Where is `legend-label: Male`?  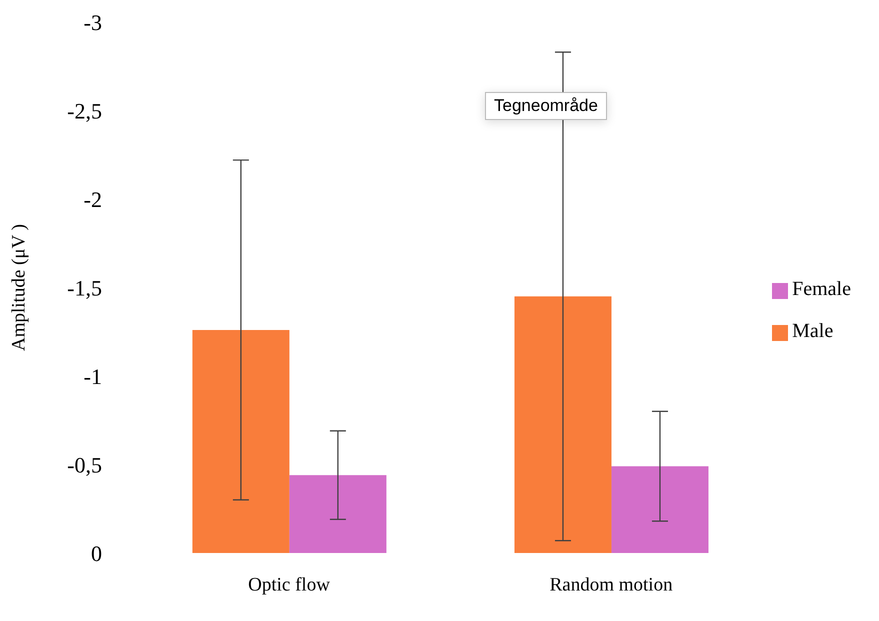 legend-label: Male is located at coordinates (813, 331).